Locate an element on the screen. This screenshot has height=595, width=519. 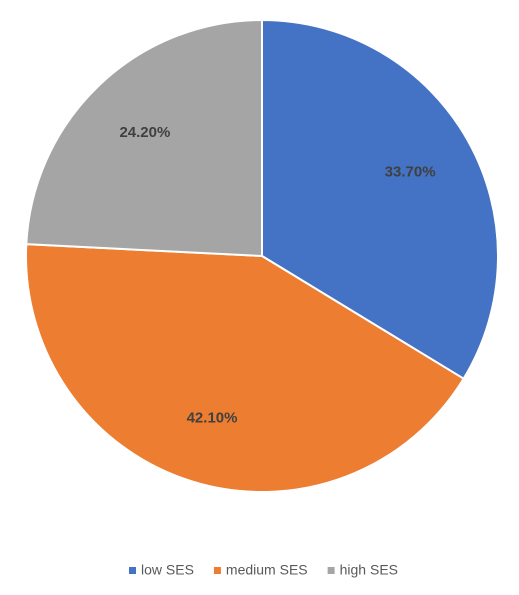
data-label: 33.70% is located at coordinates (410, 172).